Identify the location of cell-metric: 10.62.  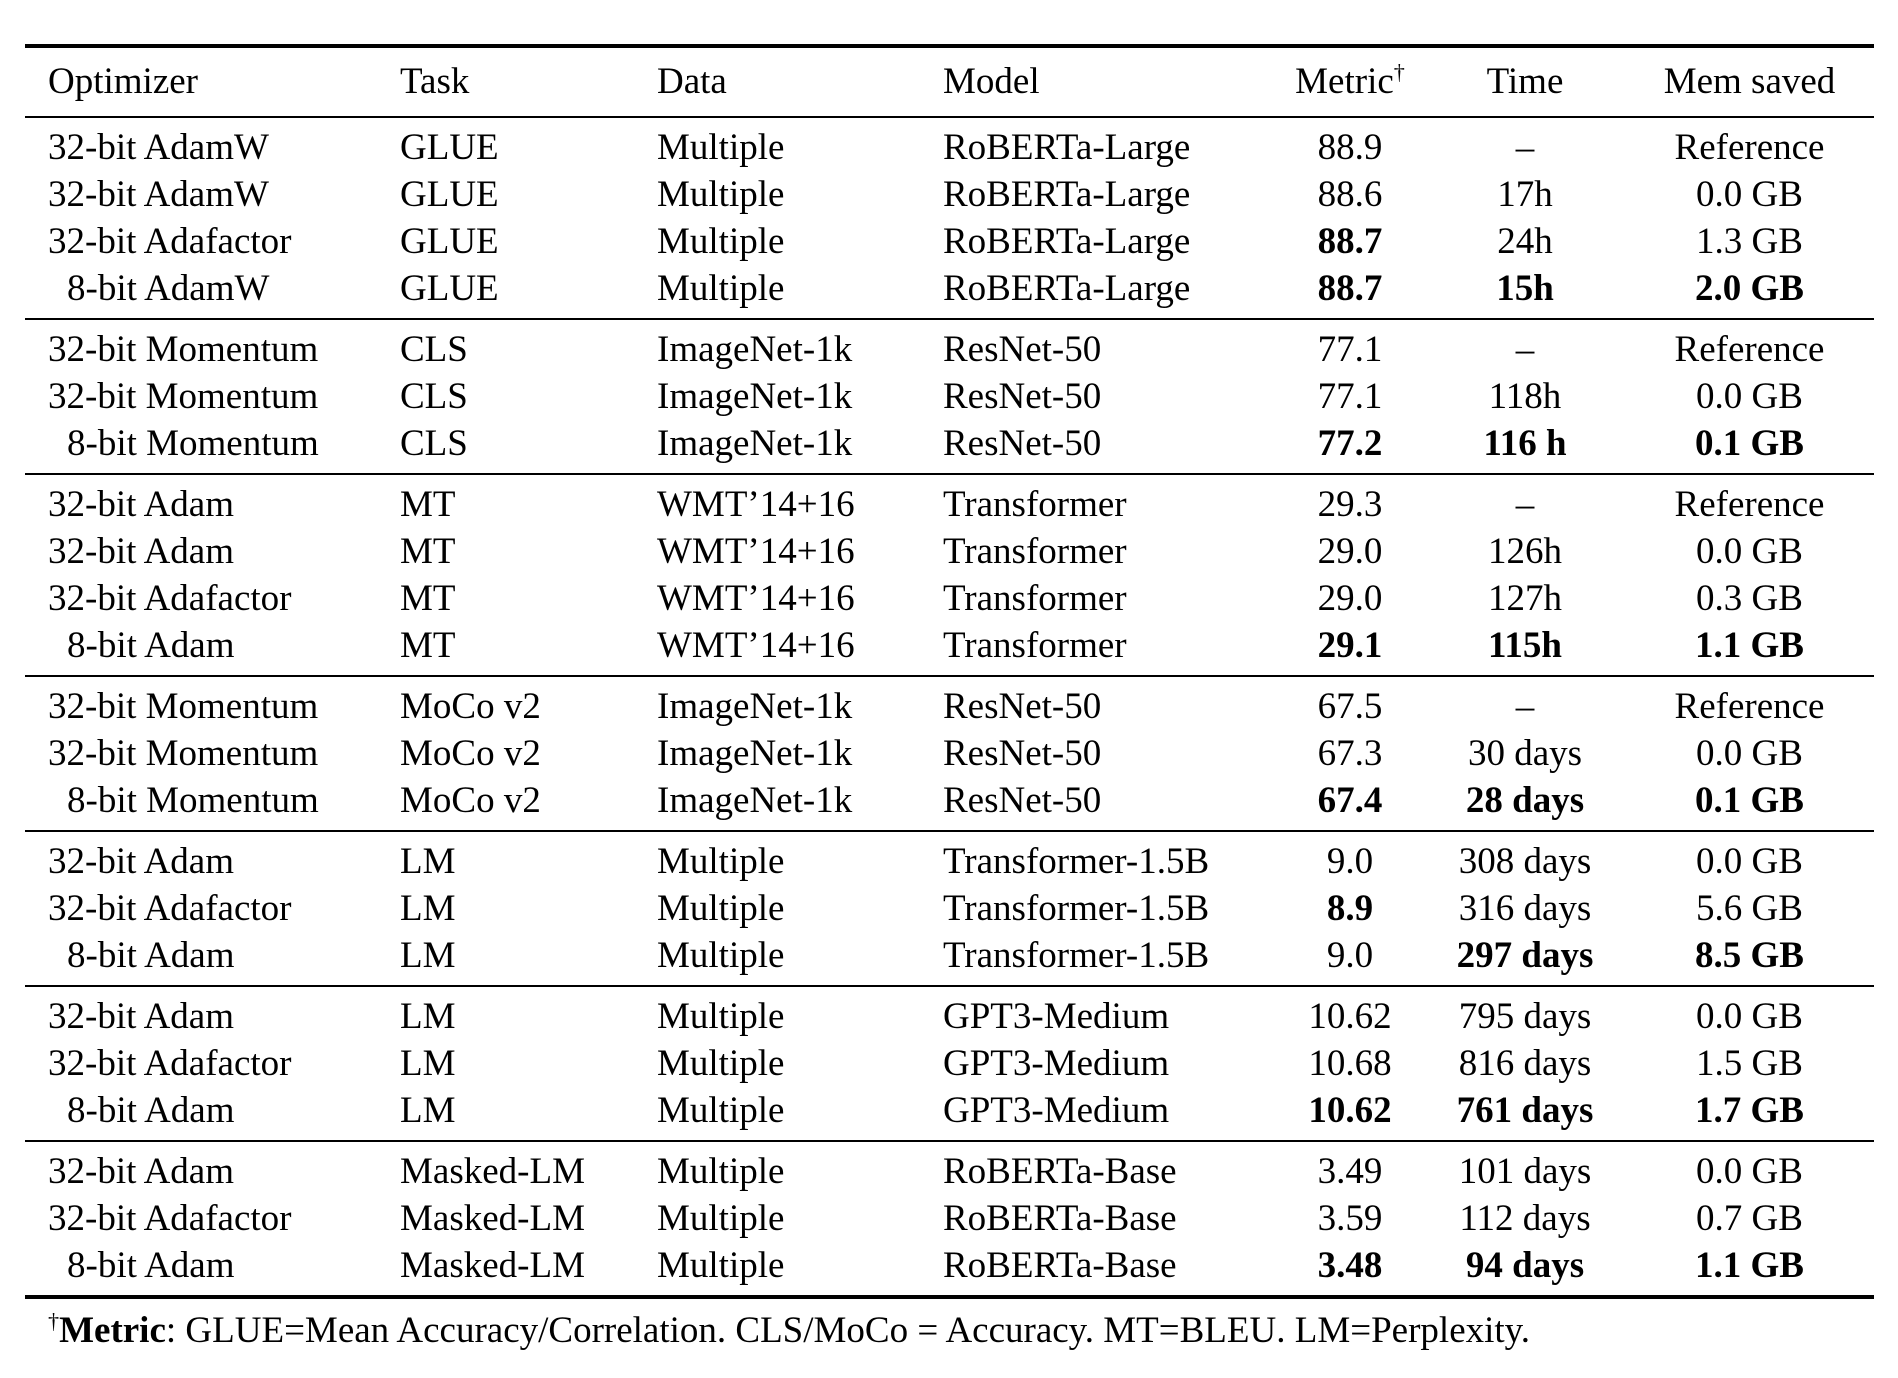
(1350, 1110).